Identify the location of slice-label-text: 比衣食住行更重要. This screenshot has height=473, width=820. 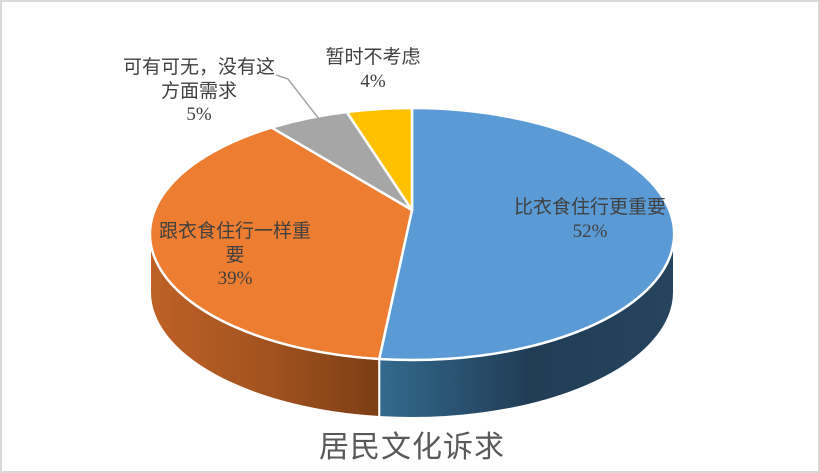
(589, 207).